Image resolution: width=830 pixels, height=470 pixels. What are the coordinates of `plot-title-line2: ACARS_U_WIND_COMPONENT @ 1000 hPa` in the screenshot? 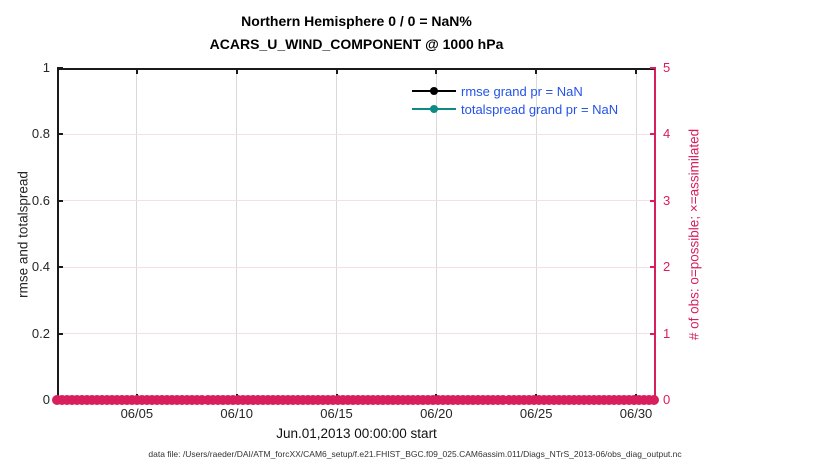 It's located at (356, 44).